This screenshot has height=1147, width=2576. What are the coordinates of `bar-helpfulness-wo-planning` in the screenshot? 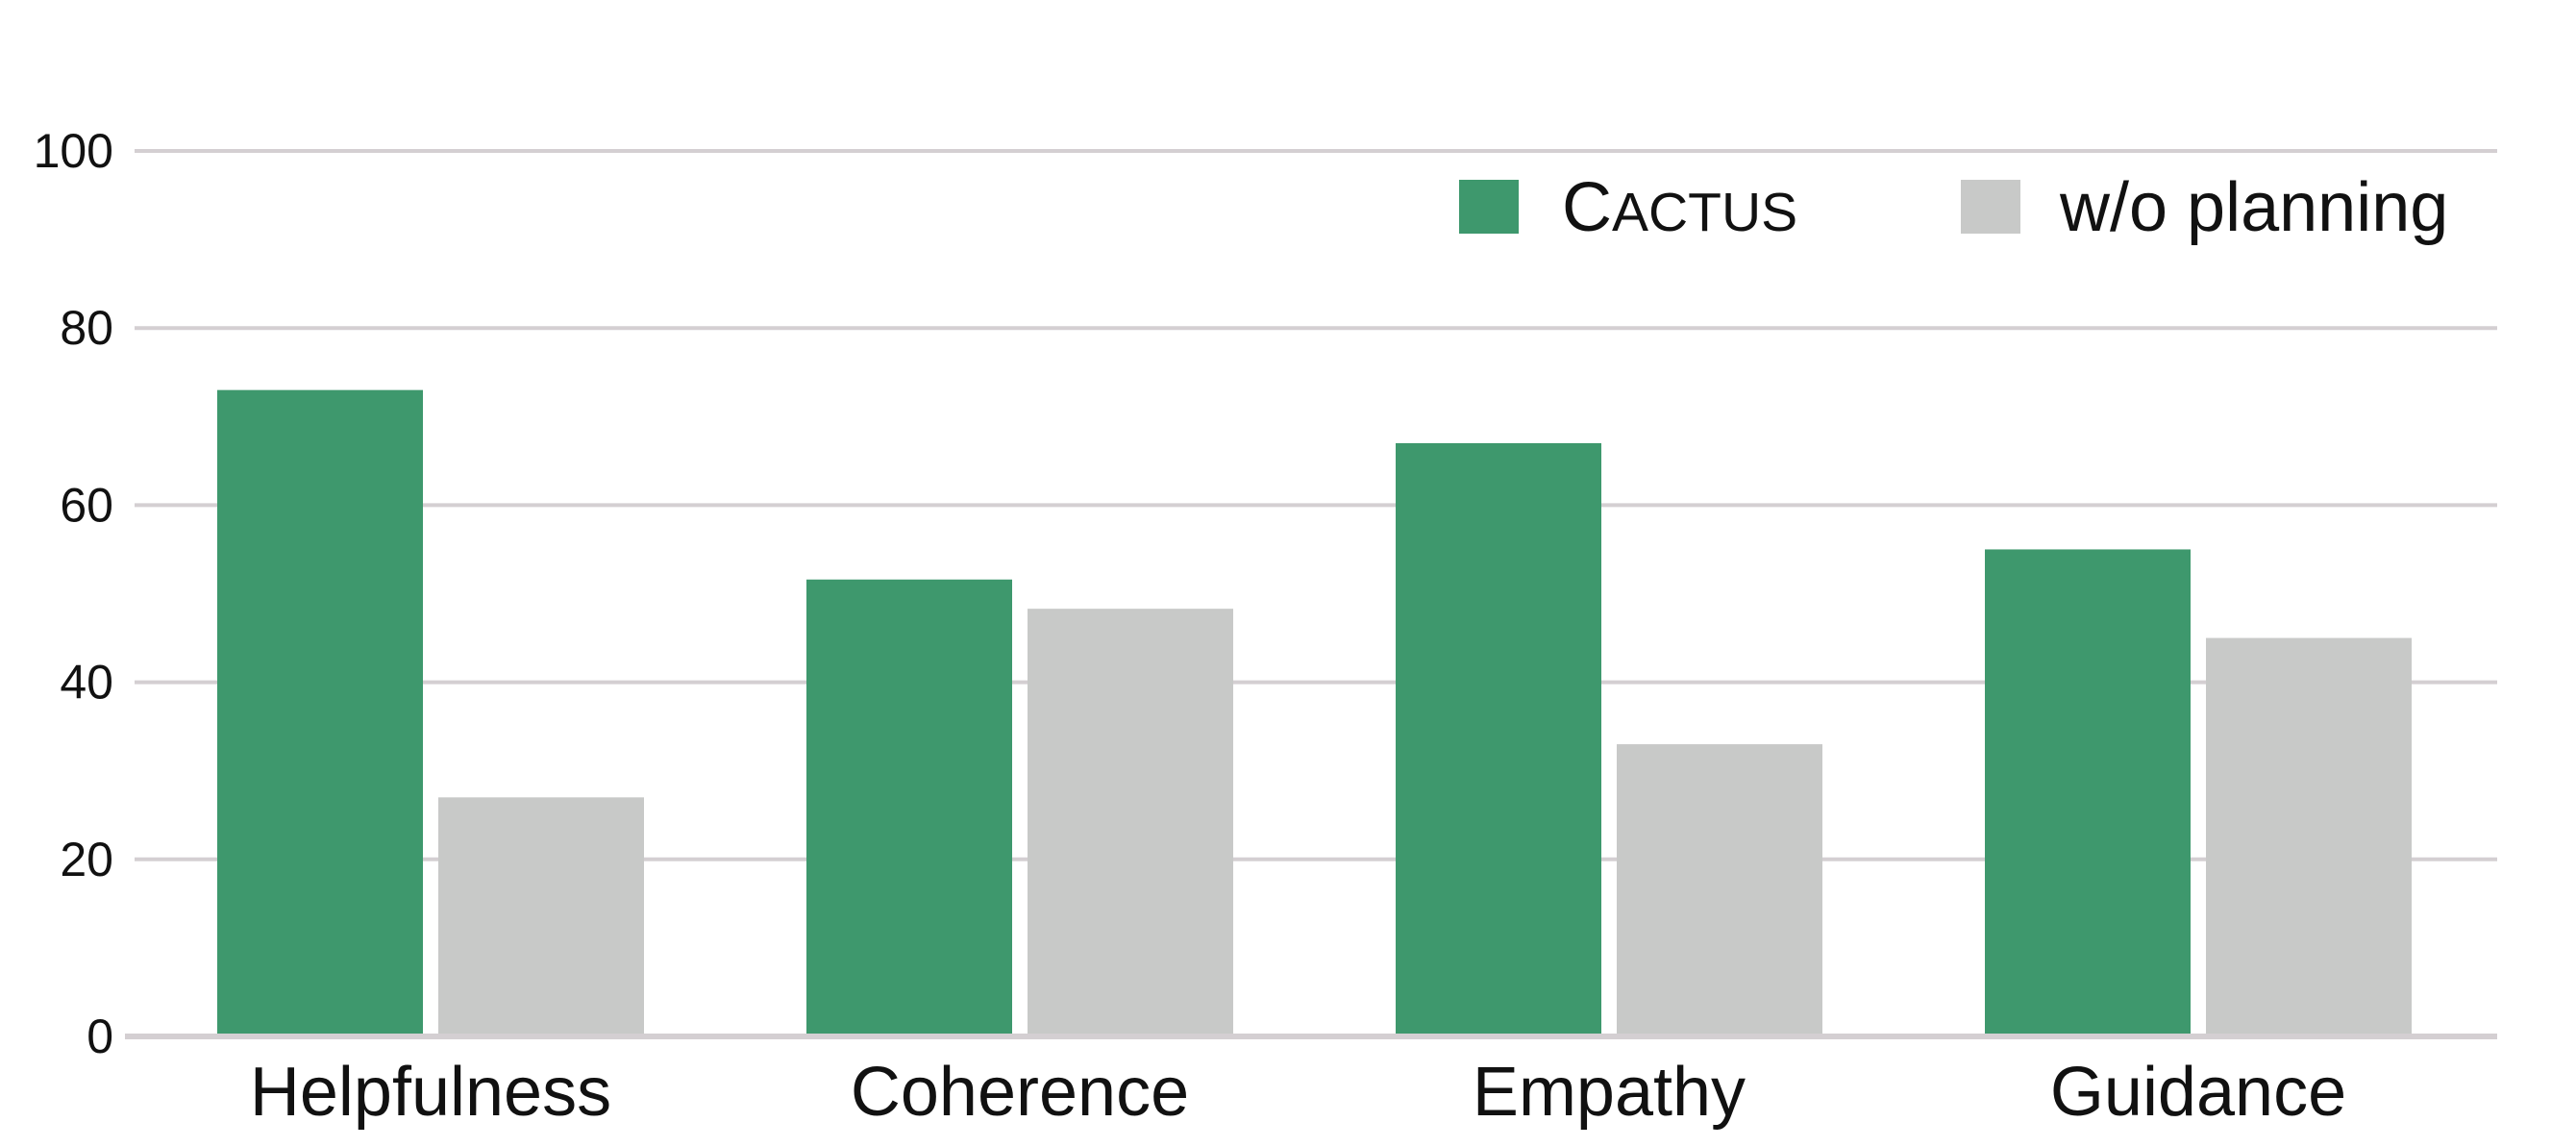 It's located at (541, 916).